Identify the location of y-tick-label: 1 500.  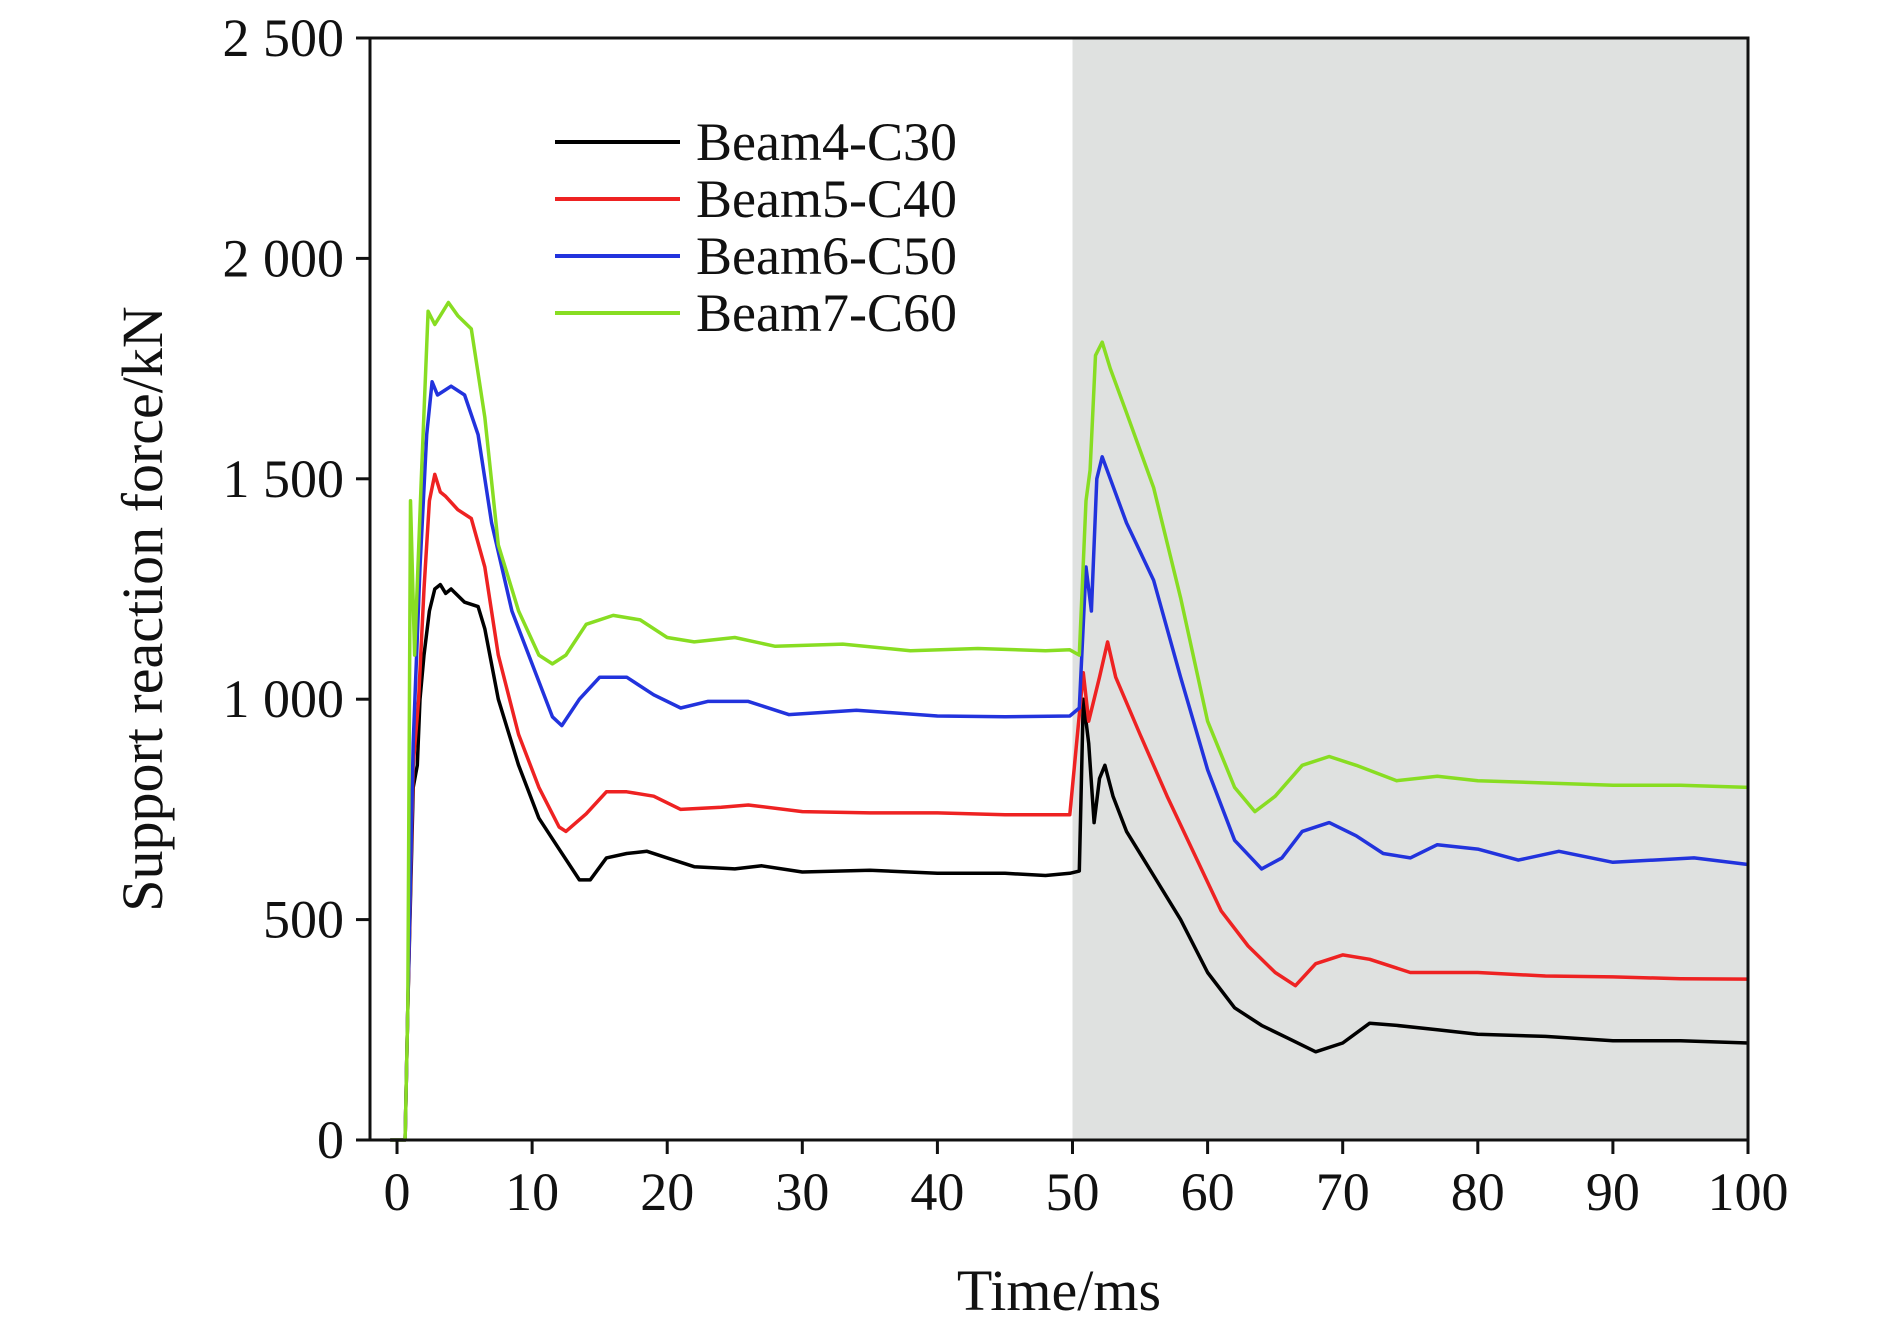
(284, 479).